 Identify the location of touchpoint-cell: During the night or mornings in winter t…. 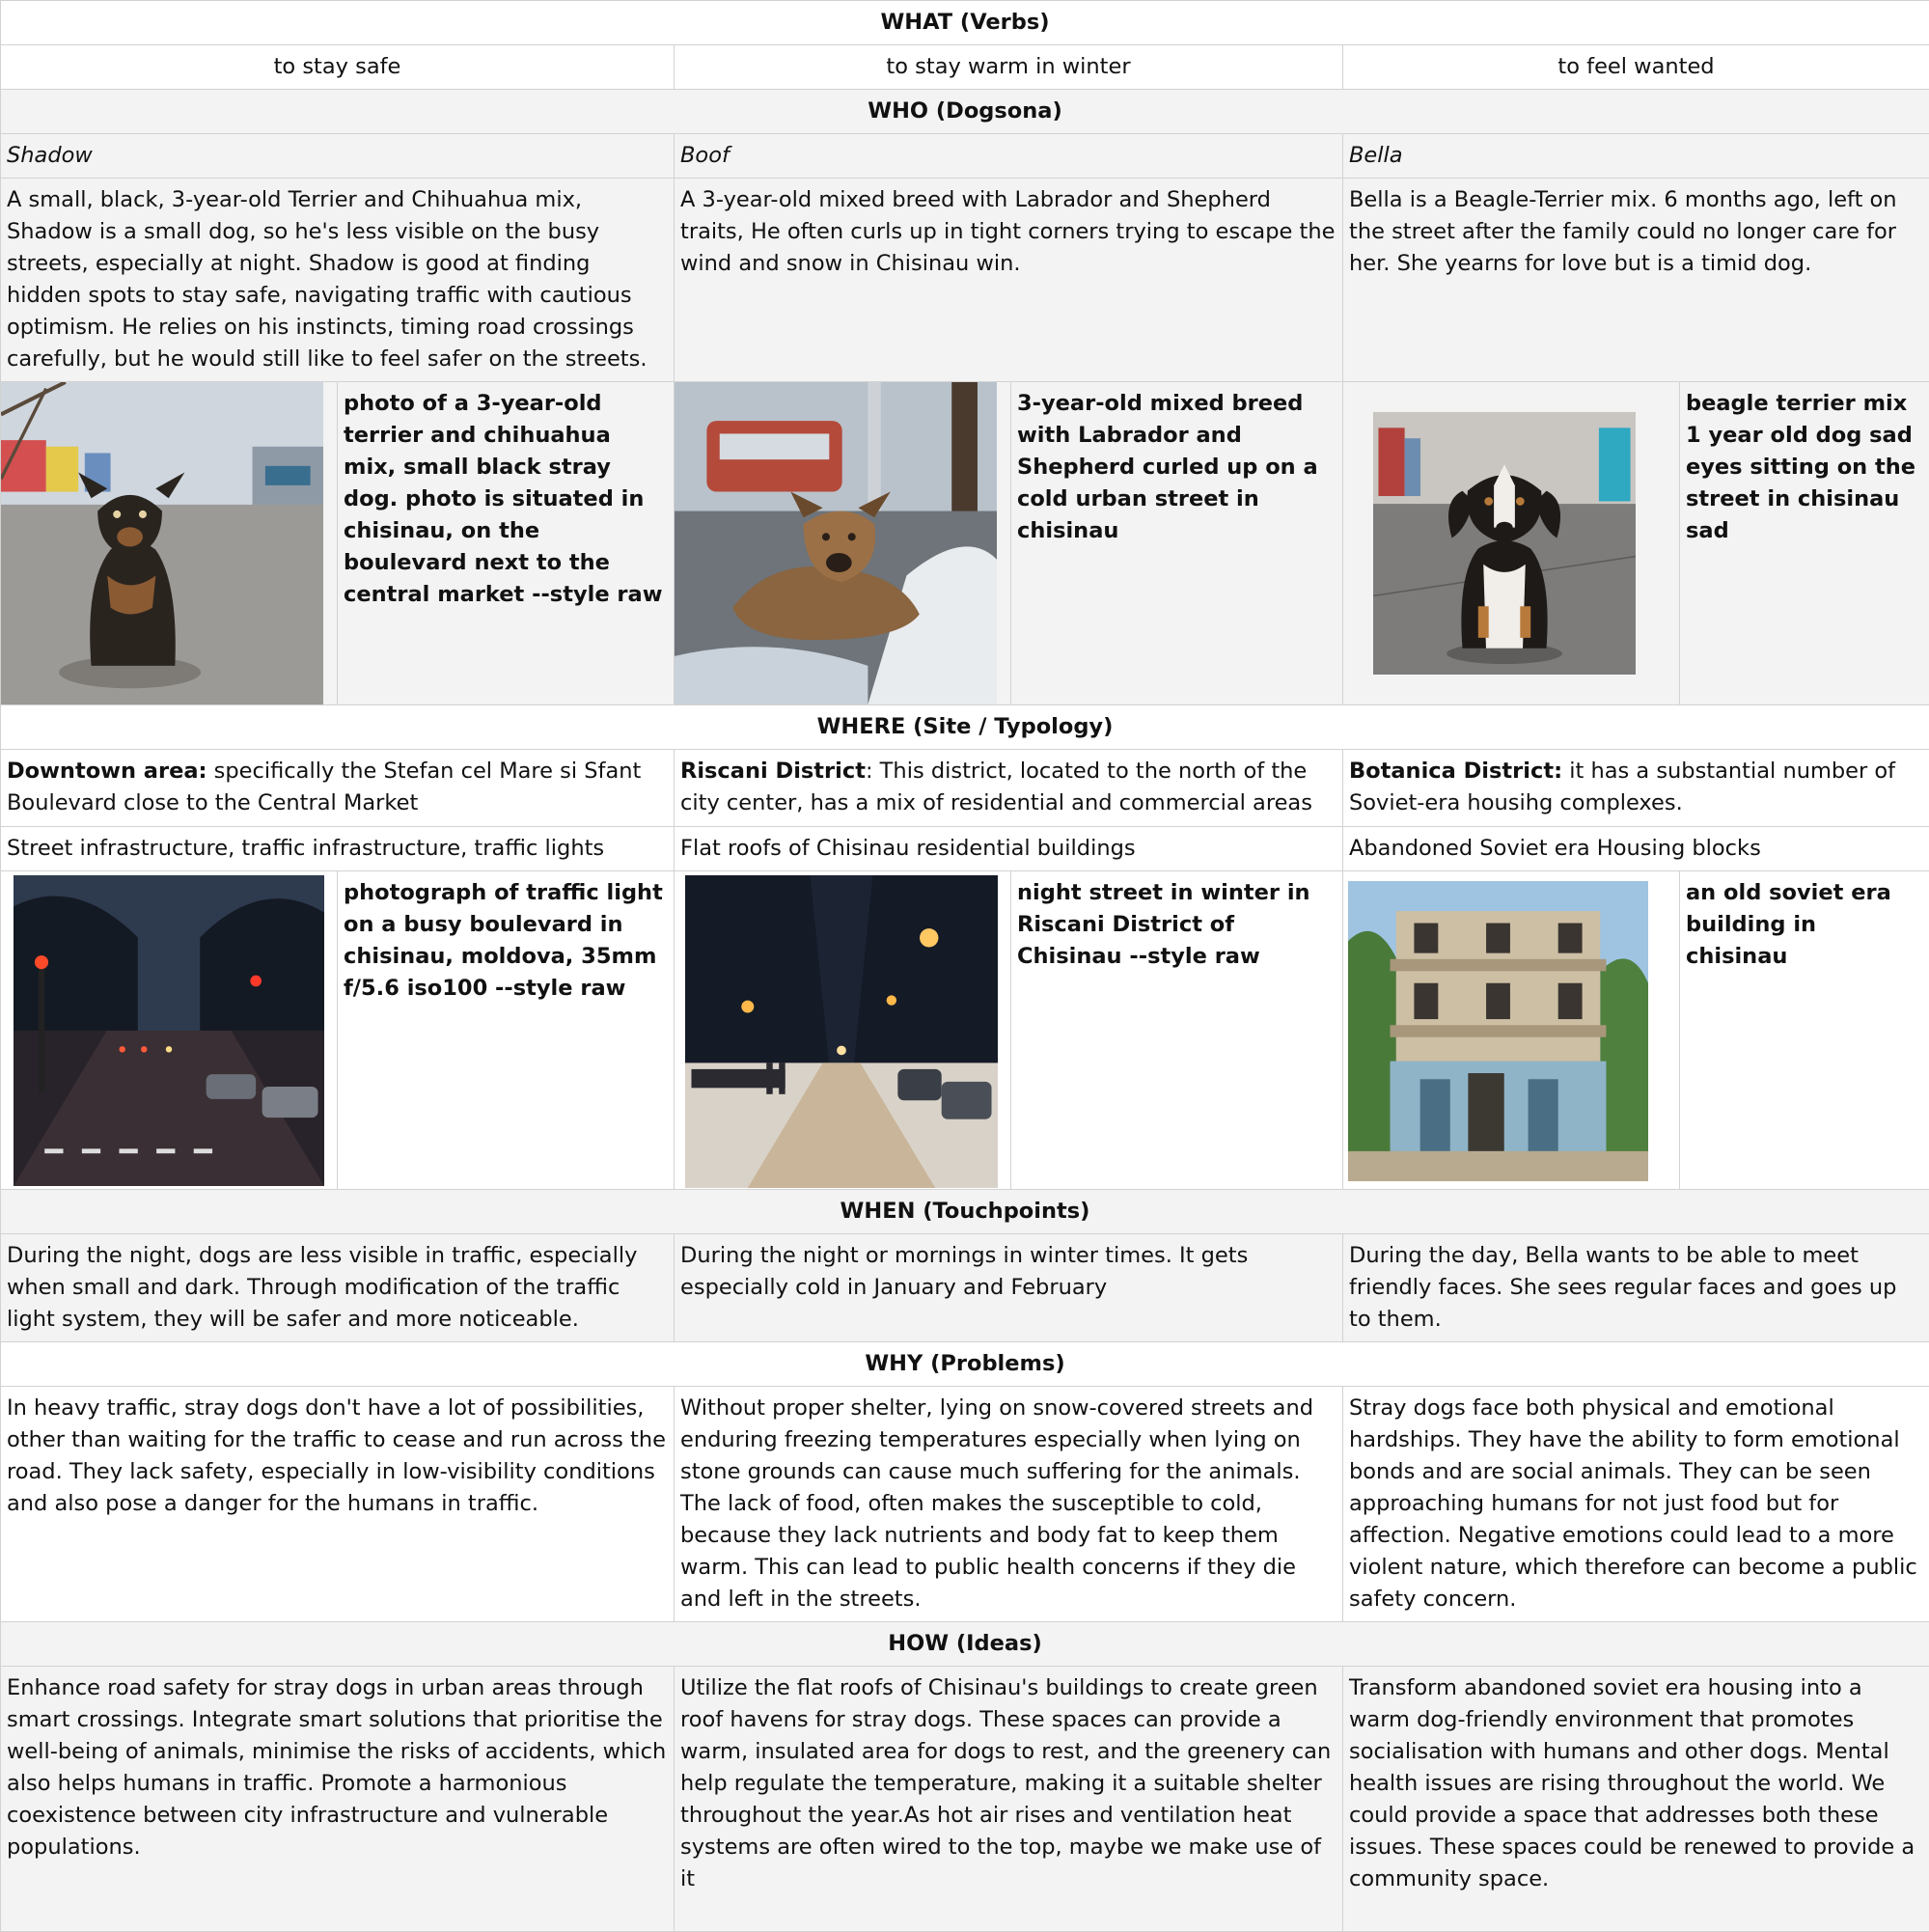
(1009, 1288).